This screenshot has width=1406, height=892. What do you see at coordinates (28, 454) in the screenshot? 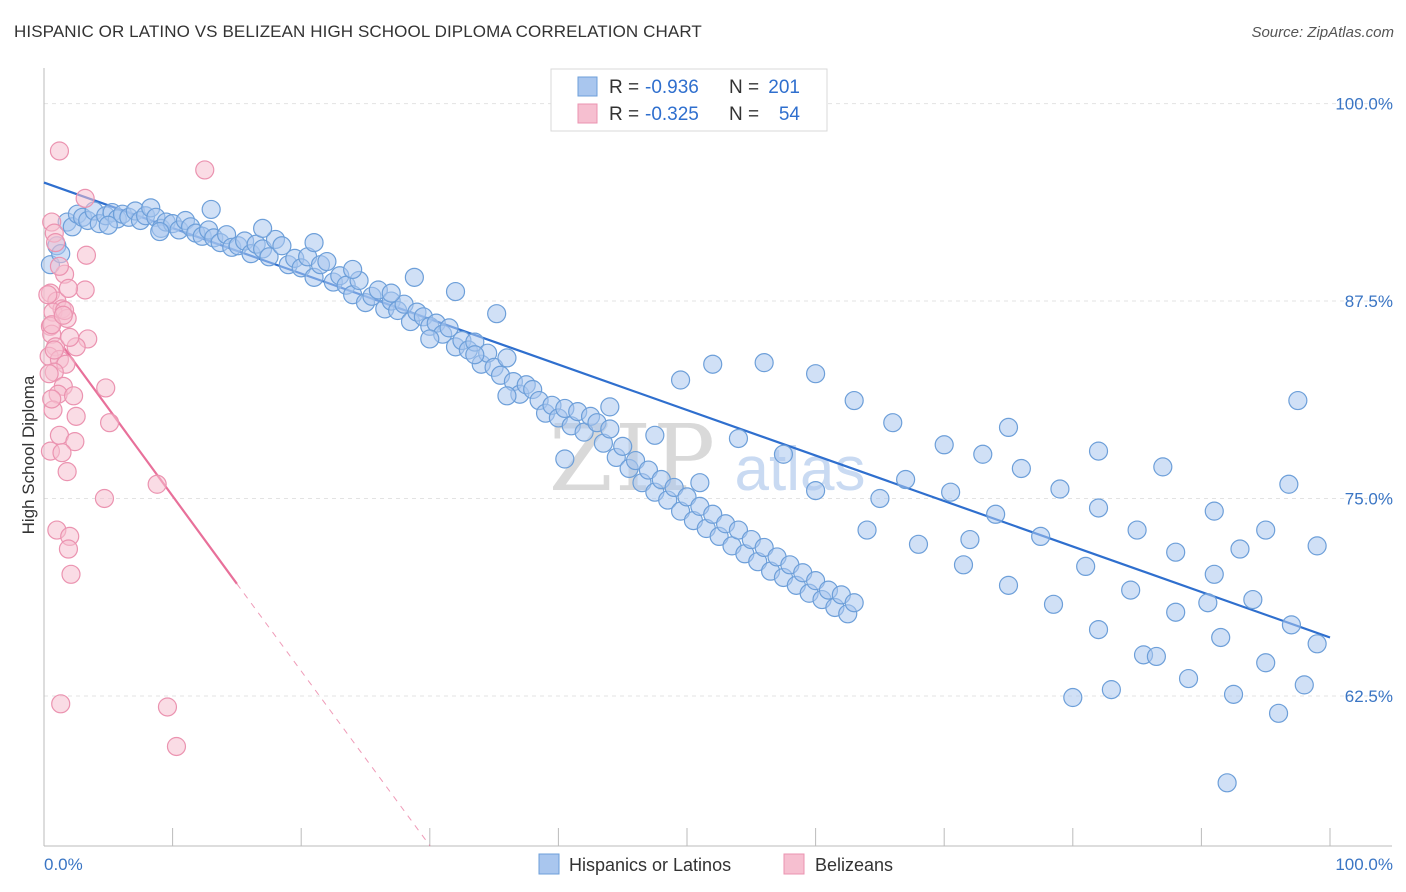
I see `y-axis-title: High School Diploma` at bounding box center [28, 454].